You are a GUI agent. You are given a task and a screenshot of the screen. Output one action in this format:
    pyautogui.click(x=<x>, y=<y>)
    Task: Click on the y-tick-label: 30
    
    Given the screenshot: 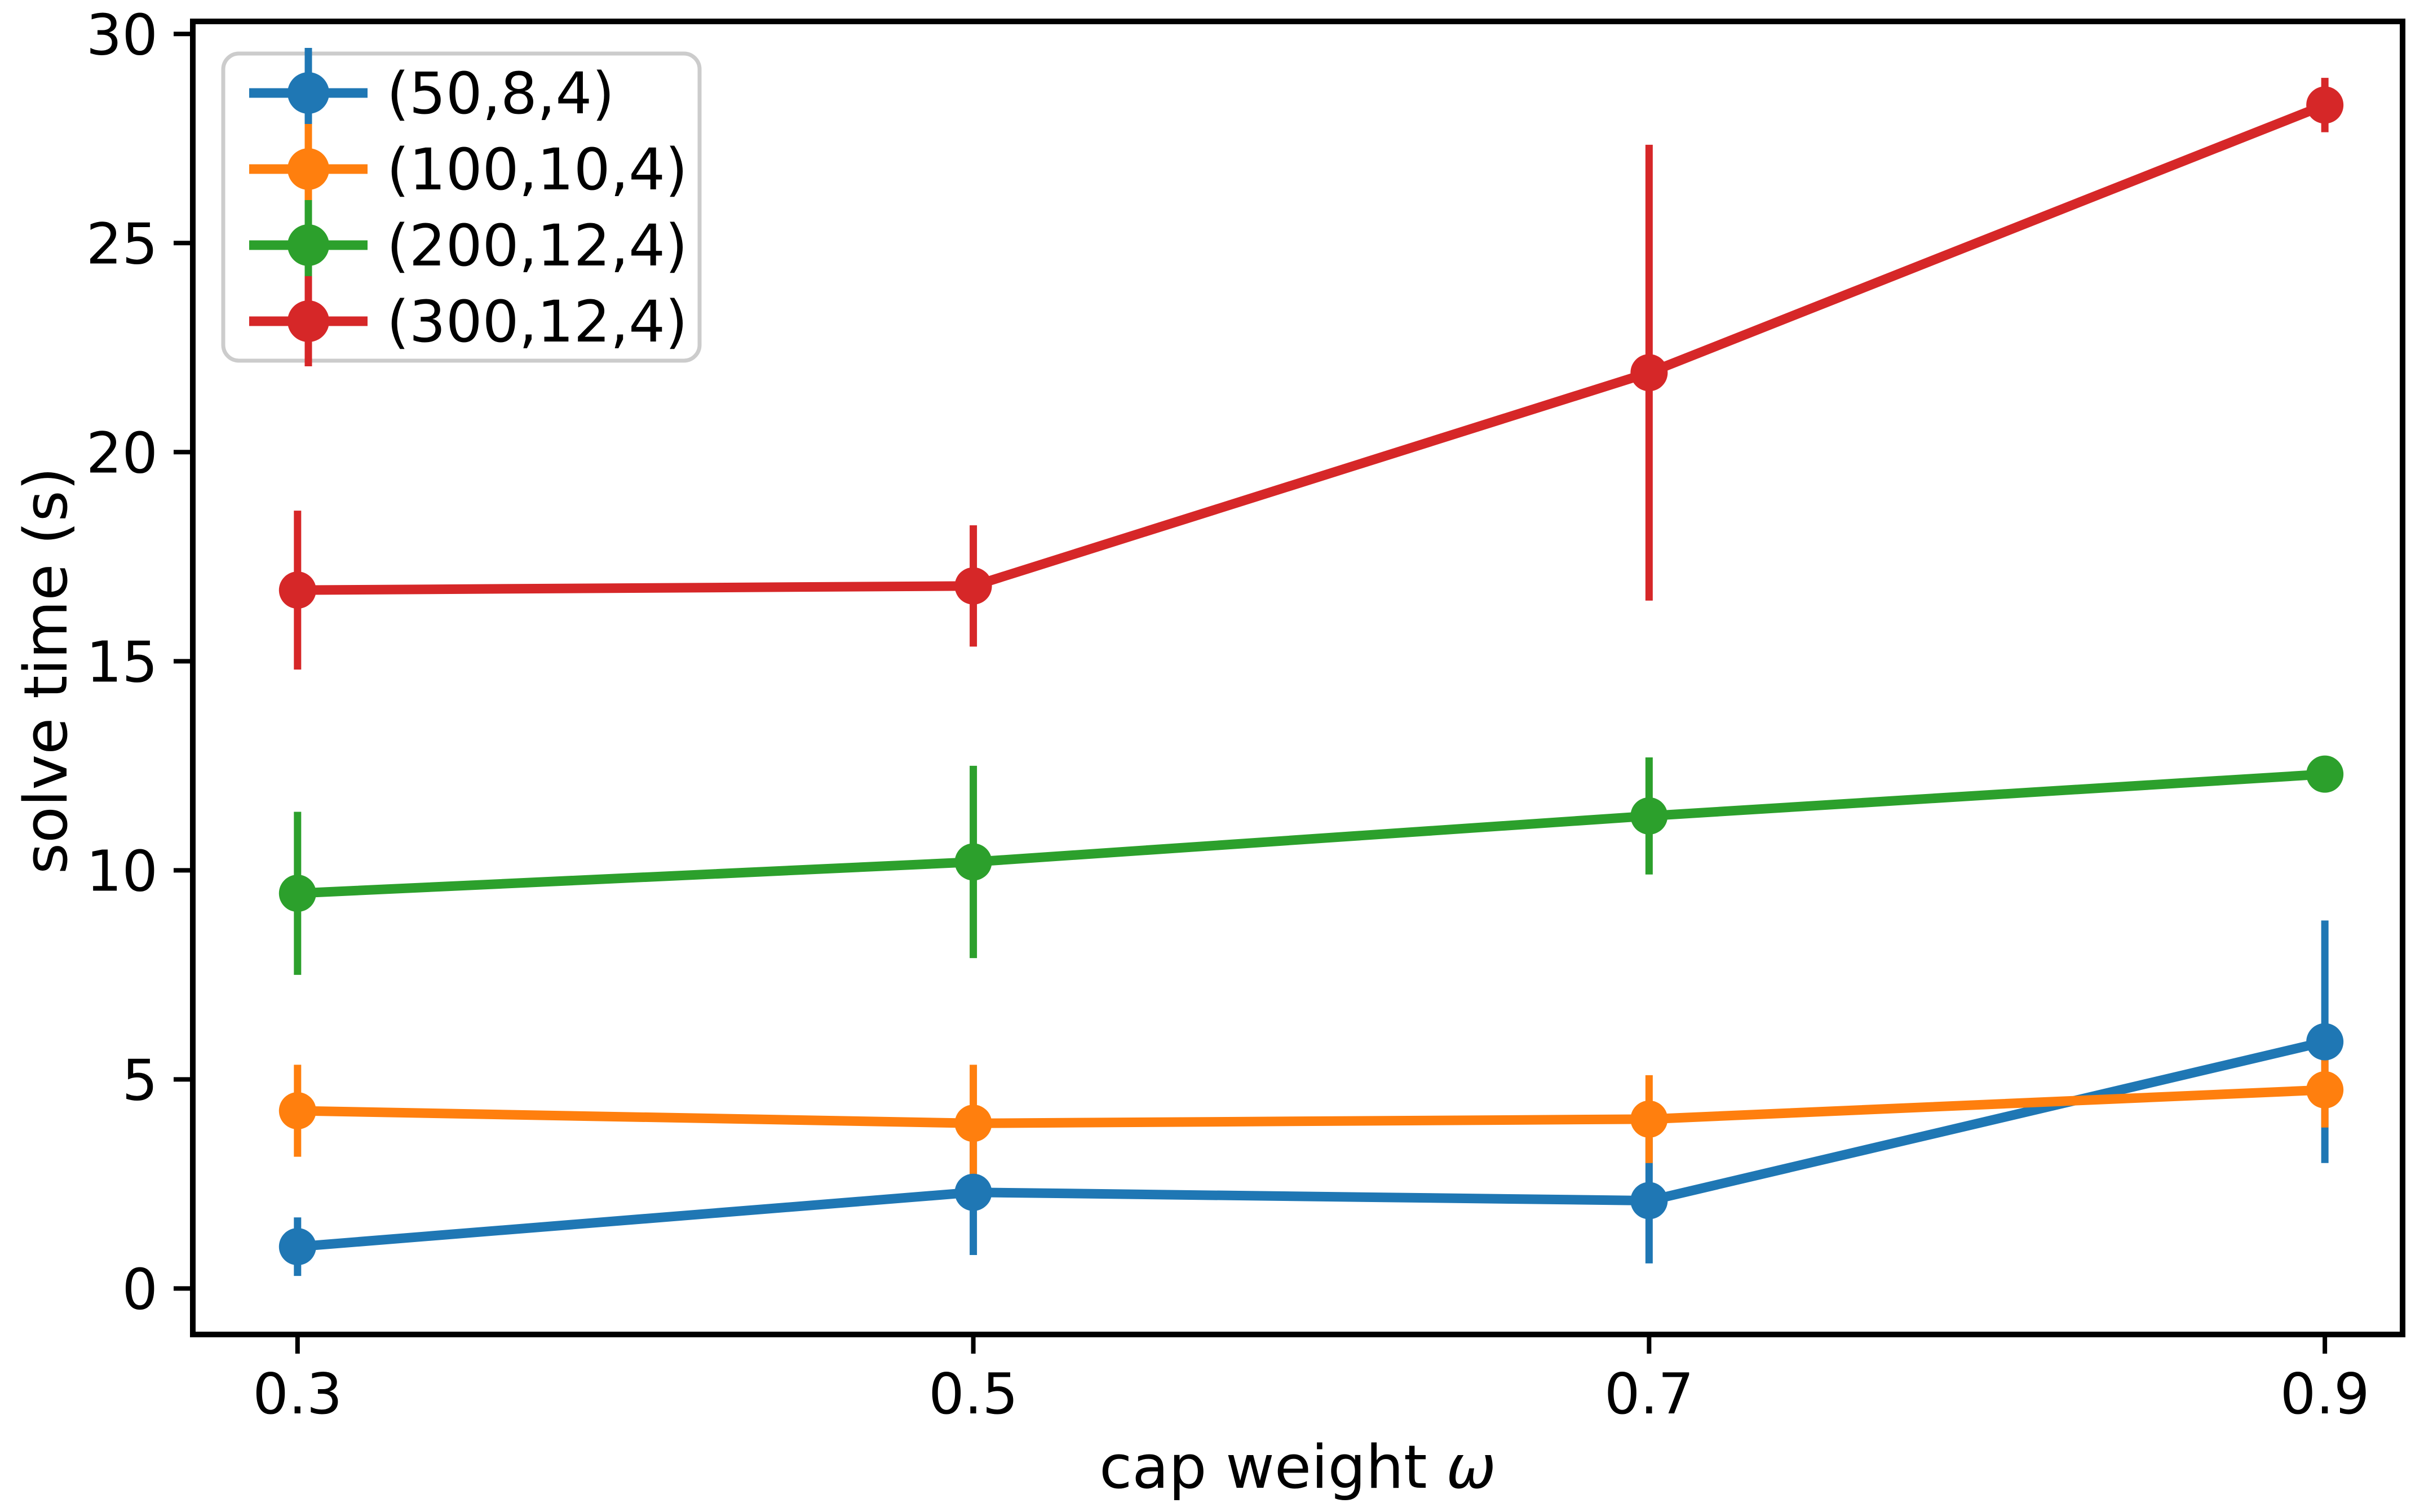 What is the action you would take?
    pyautogui.click(x=122, y=35)
    